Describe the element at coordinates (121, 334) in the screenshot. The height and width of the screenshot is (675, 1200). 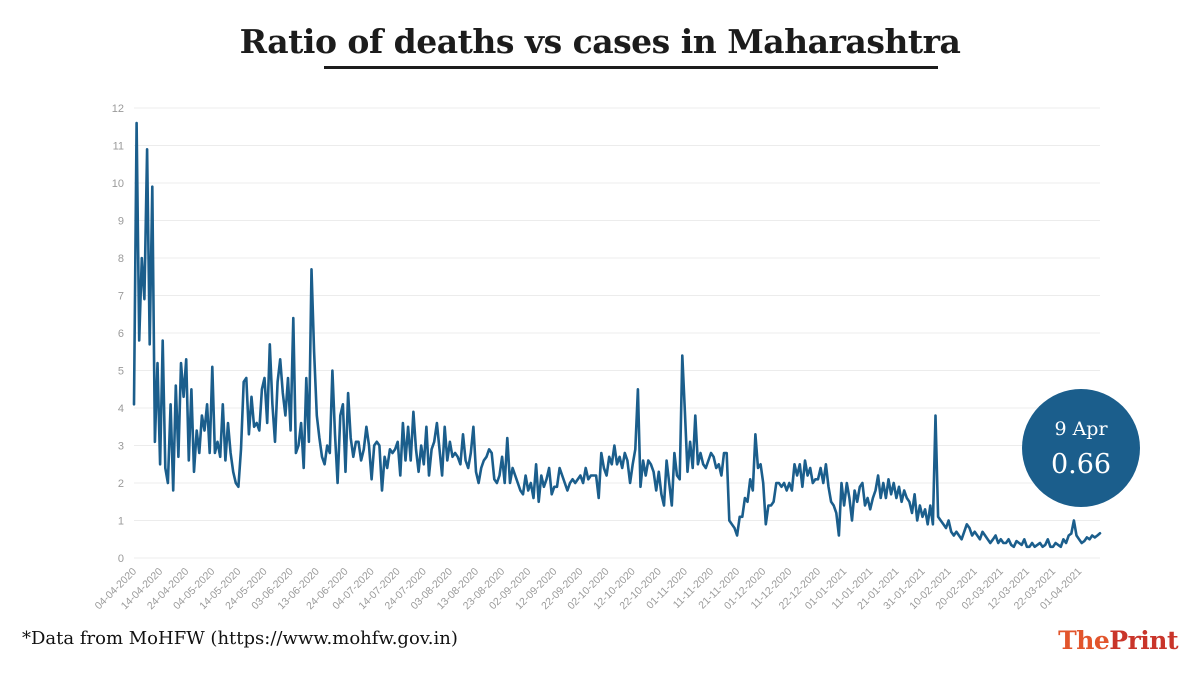
I see `y-tick-label: 6` at that location.